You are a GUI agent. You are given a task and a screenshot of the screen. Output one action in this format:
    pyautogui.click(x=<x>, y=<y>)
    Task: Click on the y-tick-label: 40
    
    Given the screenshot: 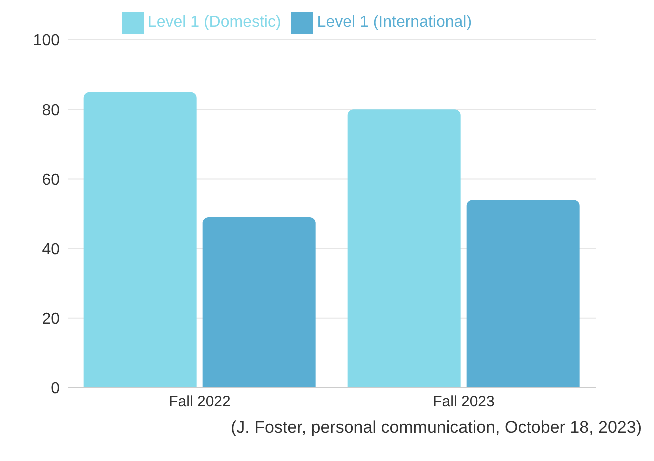 What is the action you would take?
    pyautogui.click(x=51, y=249)
    